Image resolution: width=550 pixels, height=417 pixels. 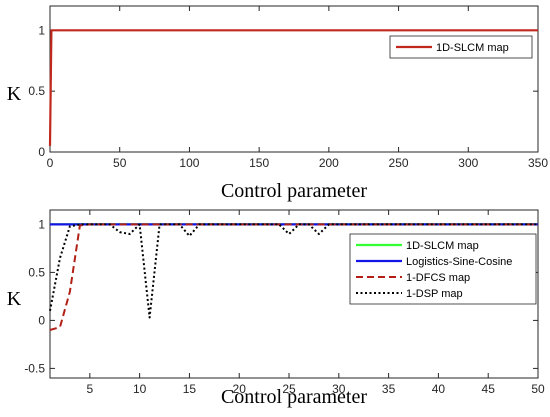 I want to click on x-tick-label: 300, so click(x=468, y=163).